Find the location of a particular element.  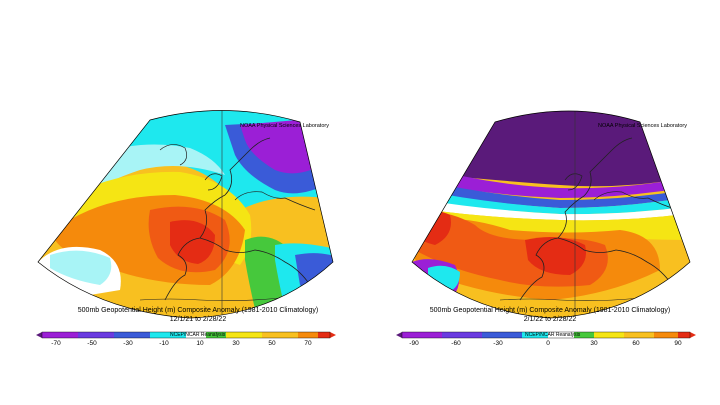

right-colorbar-source: NCEP/NCAR Reanalysis is located at coordinates (553, 335).